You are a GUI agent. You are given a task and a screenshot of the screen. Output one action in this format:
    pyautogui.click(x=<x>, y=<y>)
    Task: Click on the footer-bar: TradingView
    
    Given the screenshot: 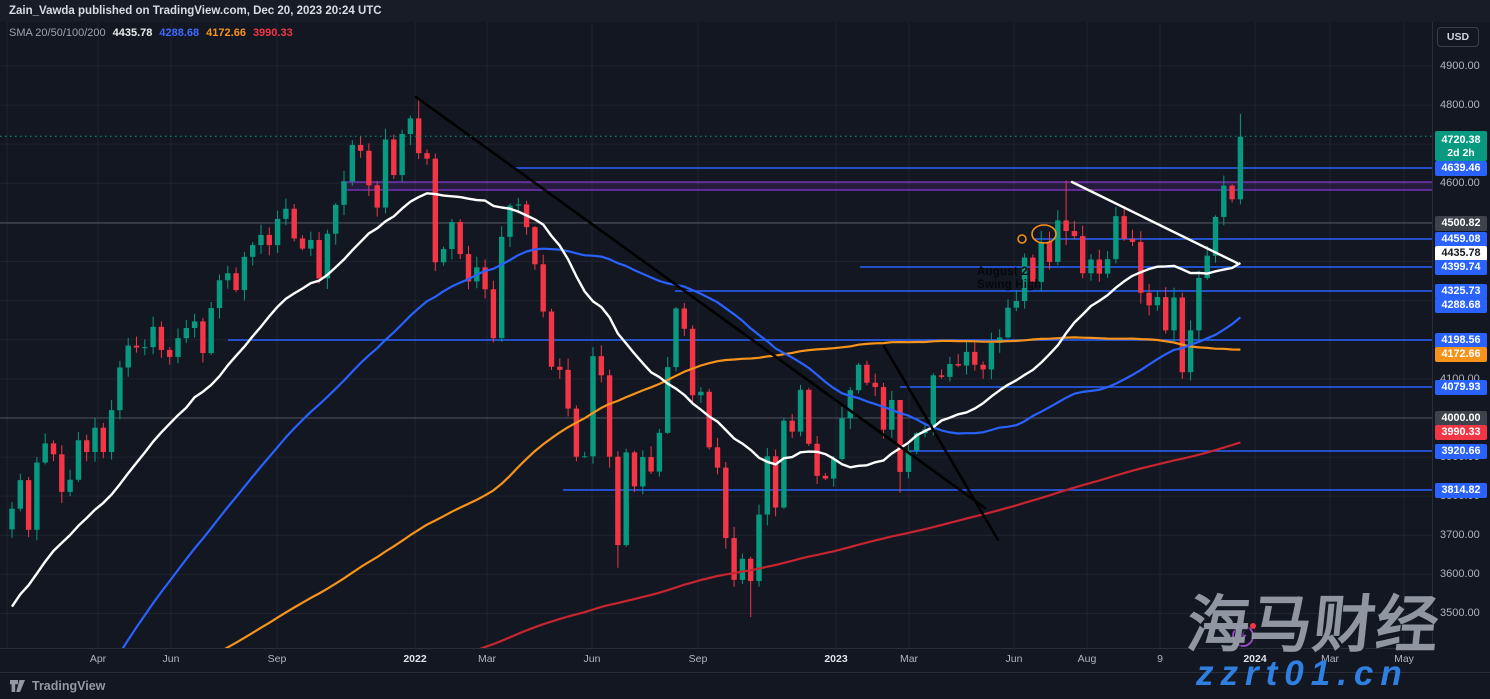 What is the action you would take?
    pyautogui.click(x=745, y=685)
    